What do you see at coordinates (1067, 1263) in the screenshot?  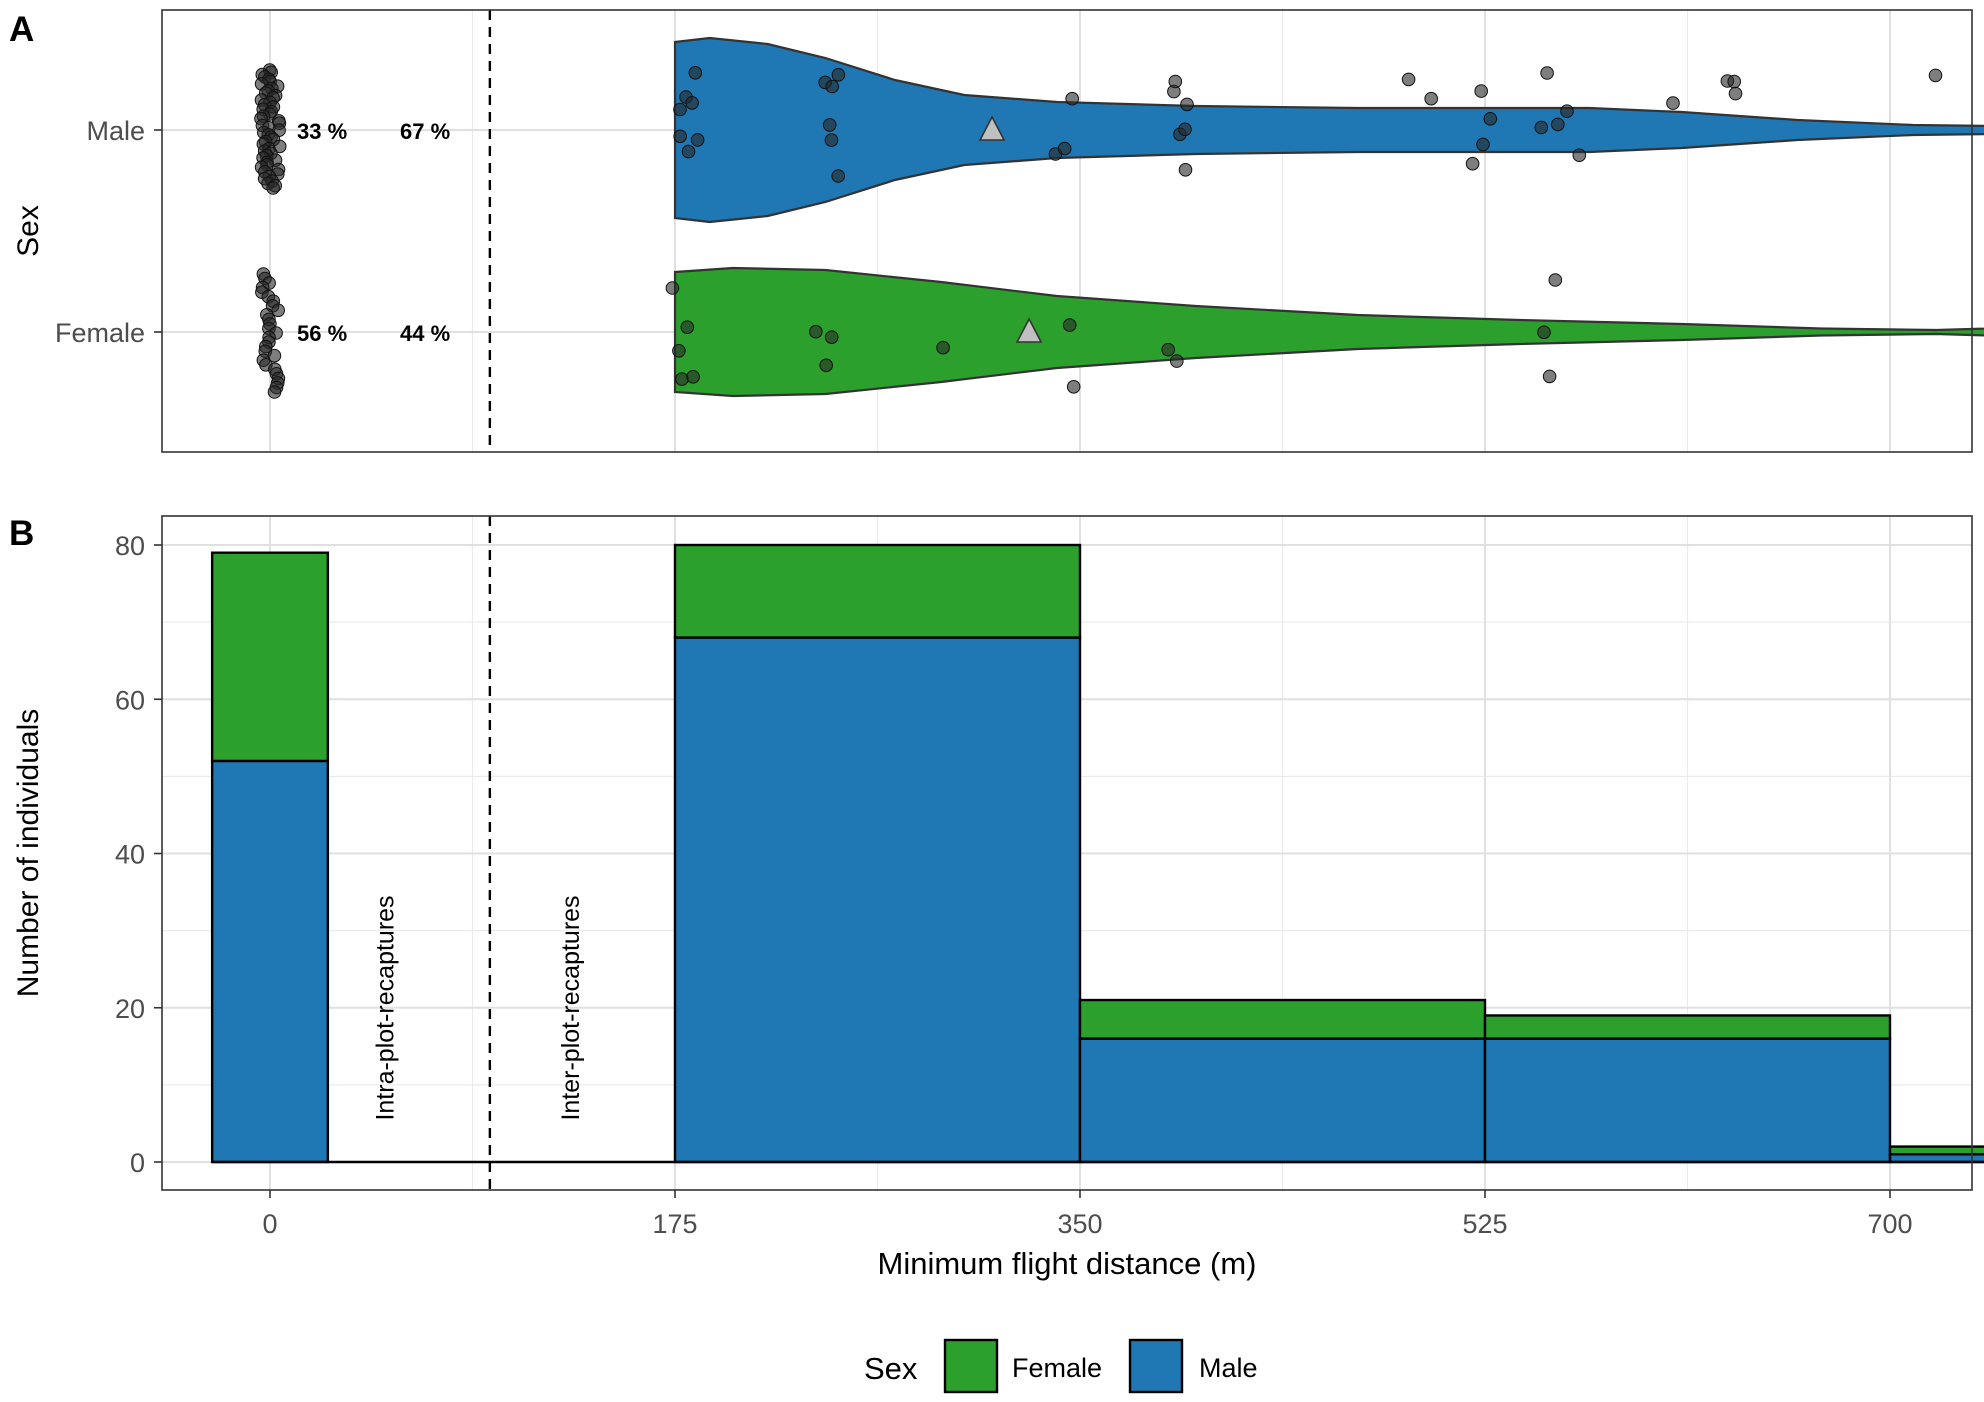 I see `x-axis-title: Minimum flight distance (m)` at bounding box center [1067, 1263].